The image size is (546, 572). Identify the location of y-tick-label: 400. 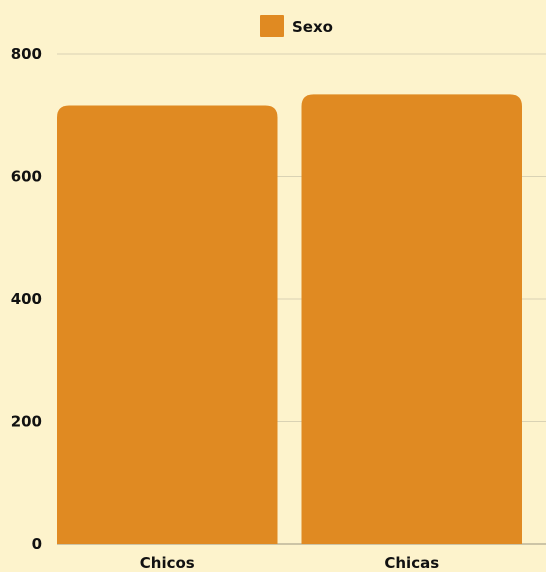
(26, 299).